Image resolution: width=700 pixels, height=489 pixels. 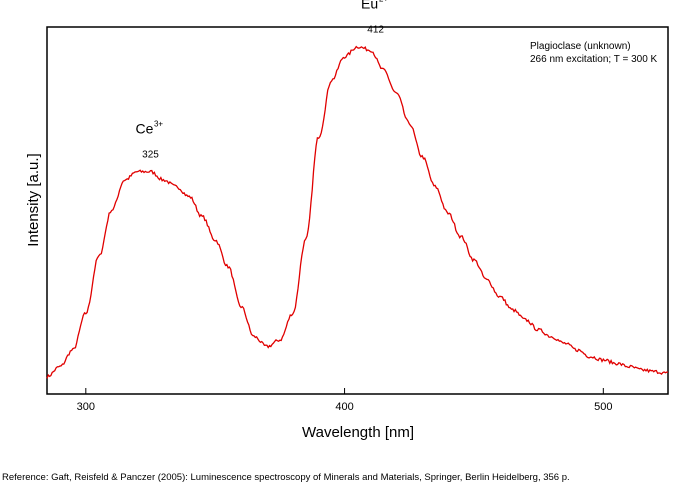 I want to click on info-line-2: 266 nm excitation; T = 300 K, so click(x=594, y=59).